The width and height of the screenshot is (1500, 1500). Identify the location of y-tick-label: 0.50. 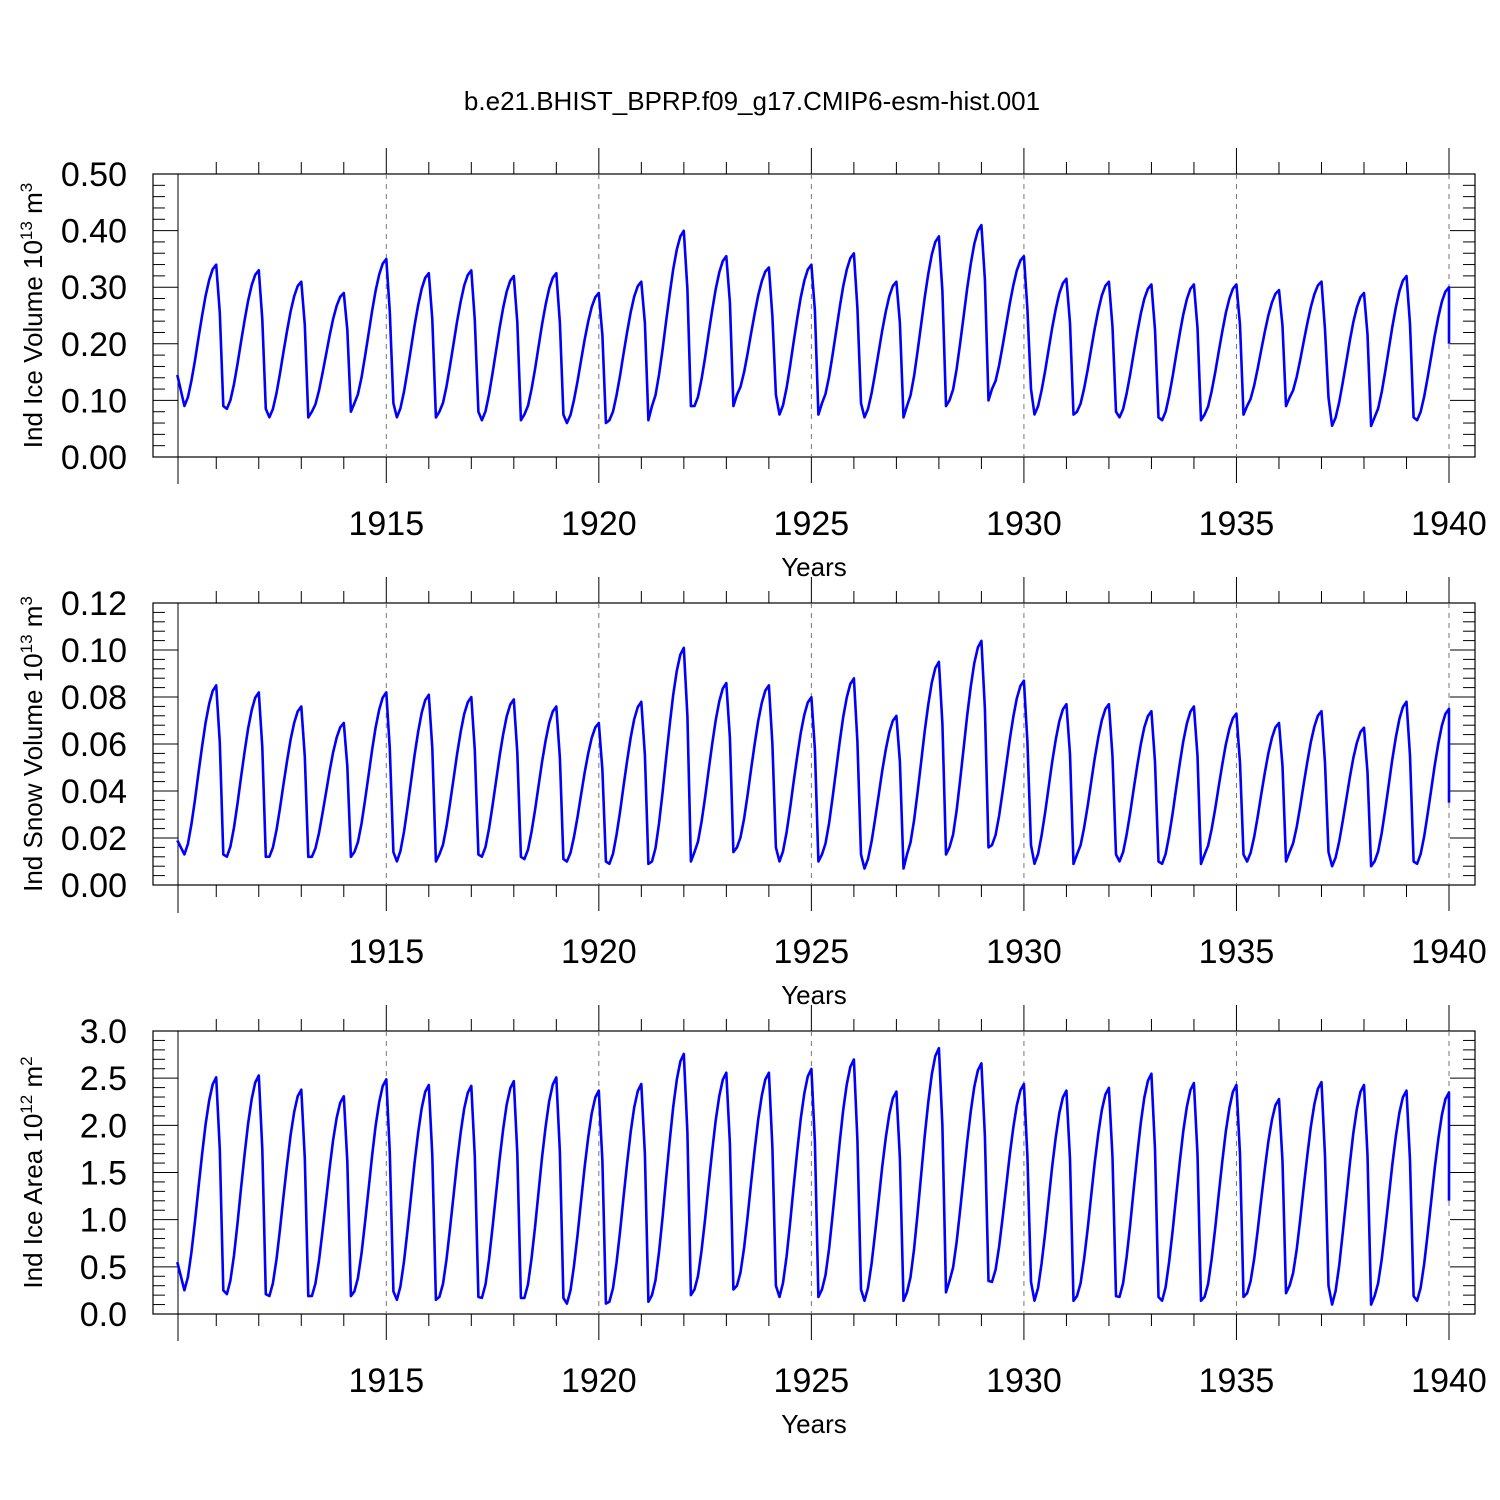
(94, 175).